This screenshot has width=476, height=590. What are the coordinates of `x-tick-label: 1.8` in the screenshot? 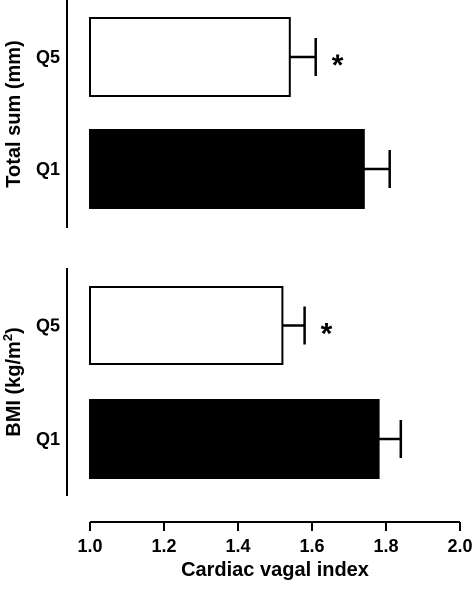 It's located at (385, 546).